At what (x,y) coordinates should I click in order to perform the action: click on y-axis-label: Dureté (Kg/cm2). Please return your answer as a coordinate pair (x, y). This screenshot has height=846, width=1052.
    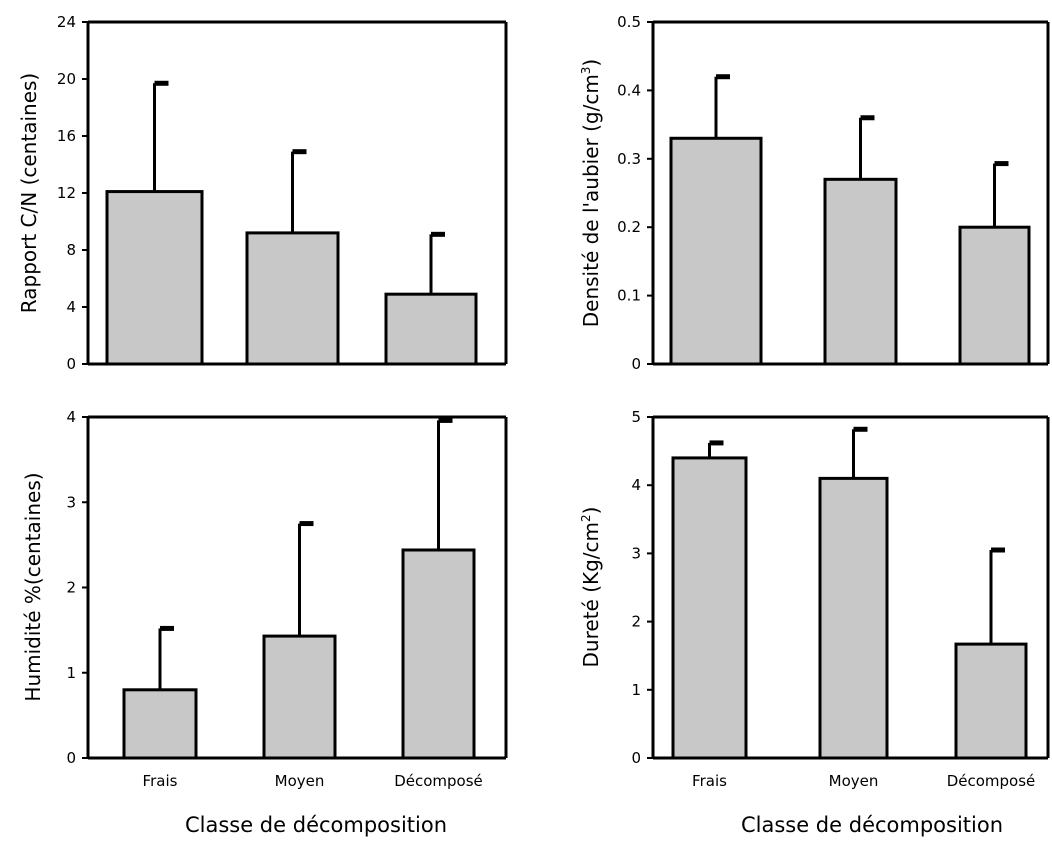
    Looking at the image, I should click on (591, 587).